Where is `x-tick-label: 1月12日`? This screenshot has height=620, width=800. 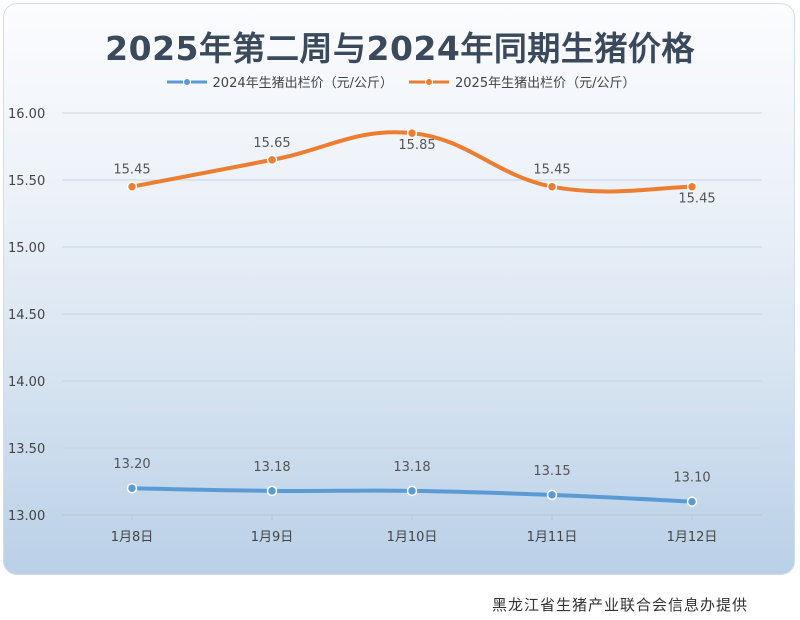 x-tick-label: 1月12日 is located at coordinates (692, 537).